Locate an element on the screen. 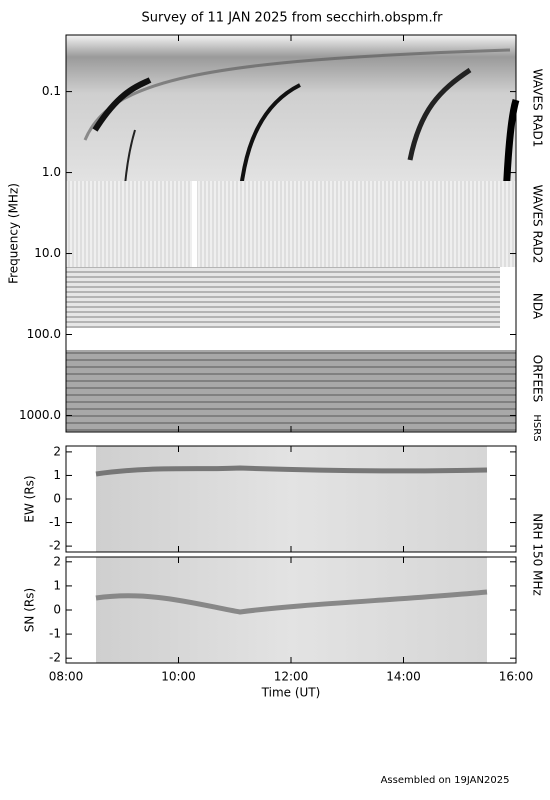 The width and height of the screenshot is (550, 800). x-tick-label: 16:00 is located at coordinates (516, 677).